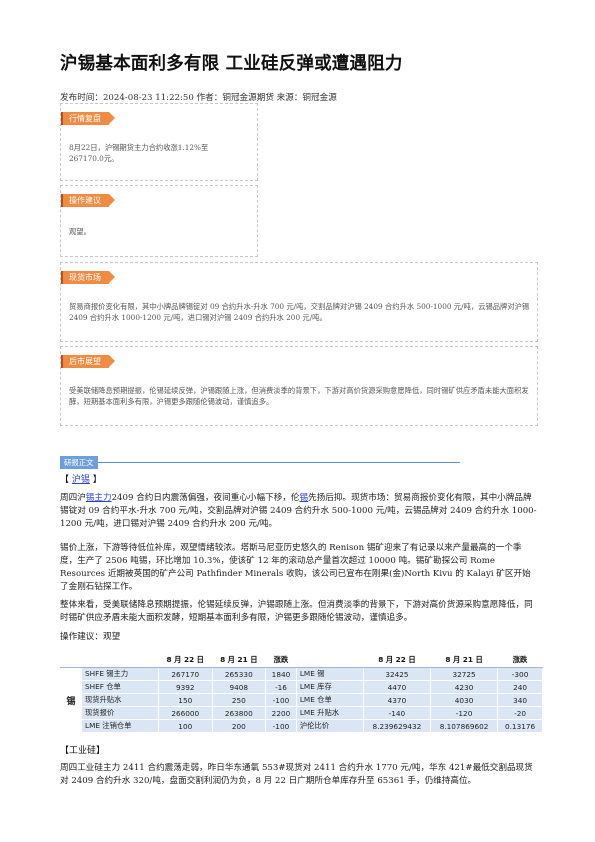  What do you see at coordinates (329, 700) in the screenshot?
I see `table-cell: LME 仓单` at bounding box center [329, 700].